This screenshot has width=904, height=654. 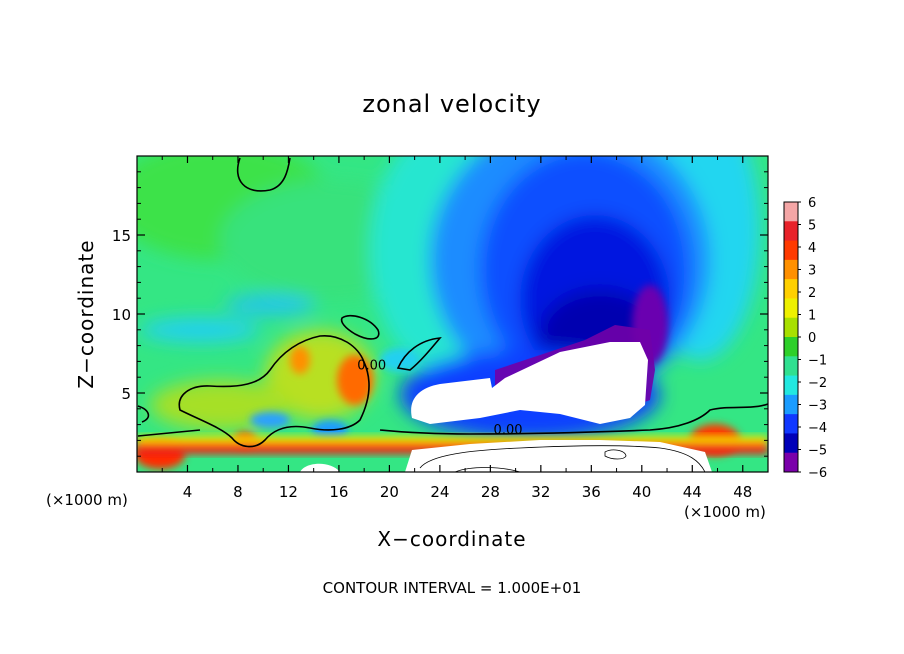 What do you see at coordinates (452, 588) in the screenshot?
I see `contour-interval-note: CONTOUR INTERVAL = 1.000E+01` at bounding box center [452, 588].